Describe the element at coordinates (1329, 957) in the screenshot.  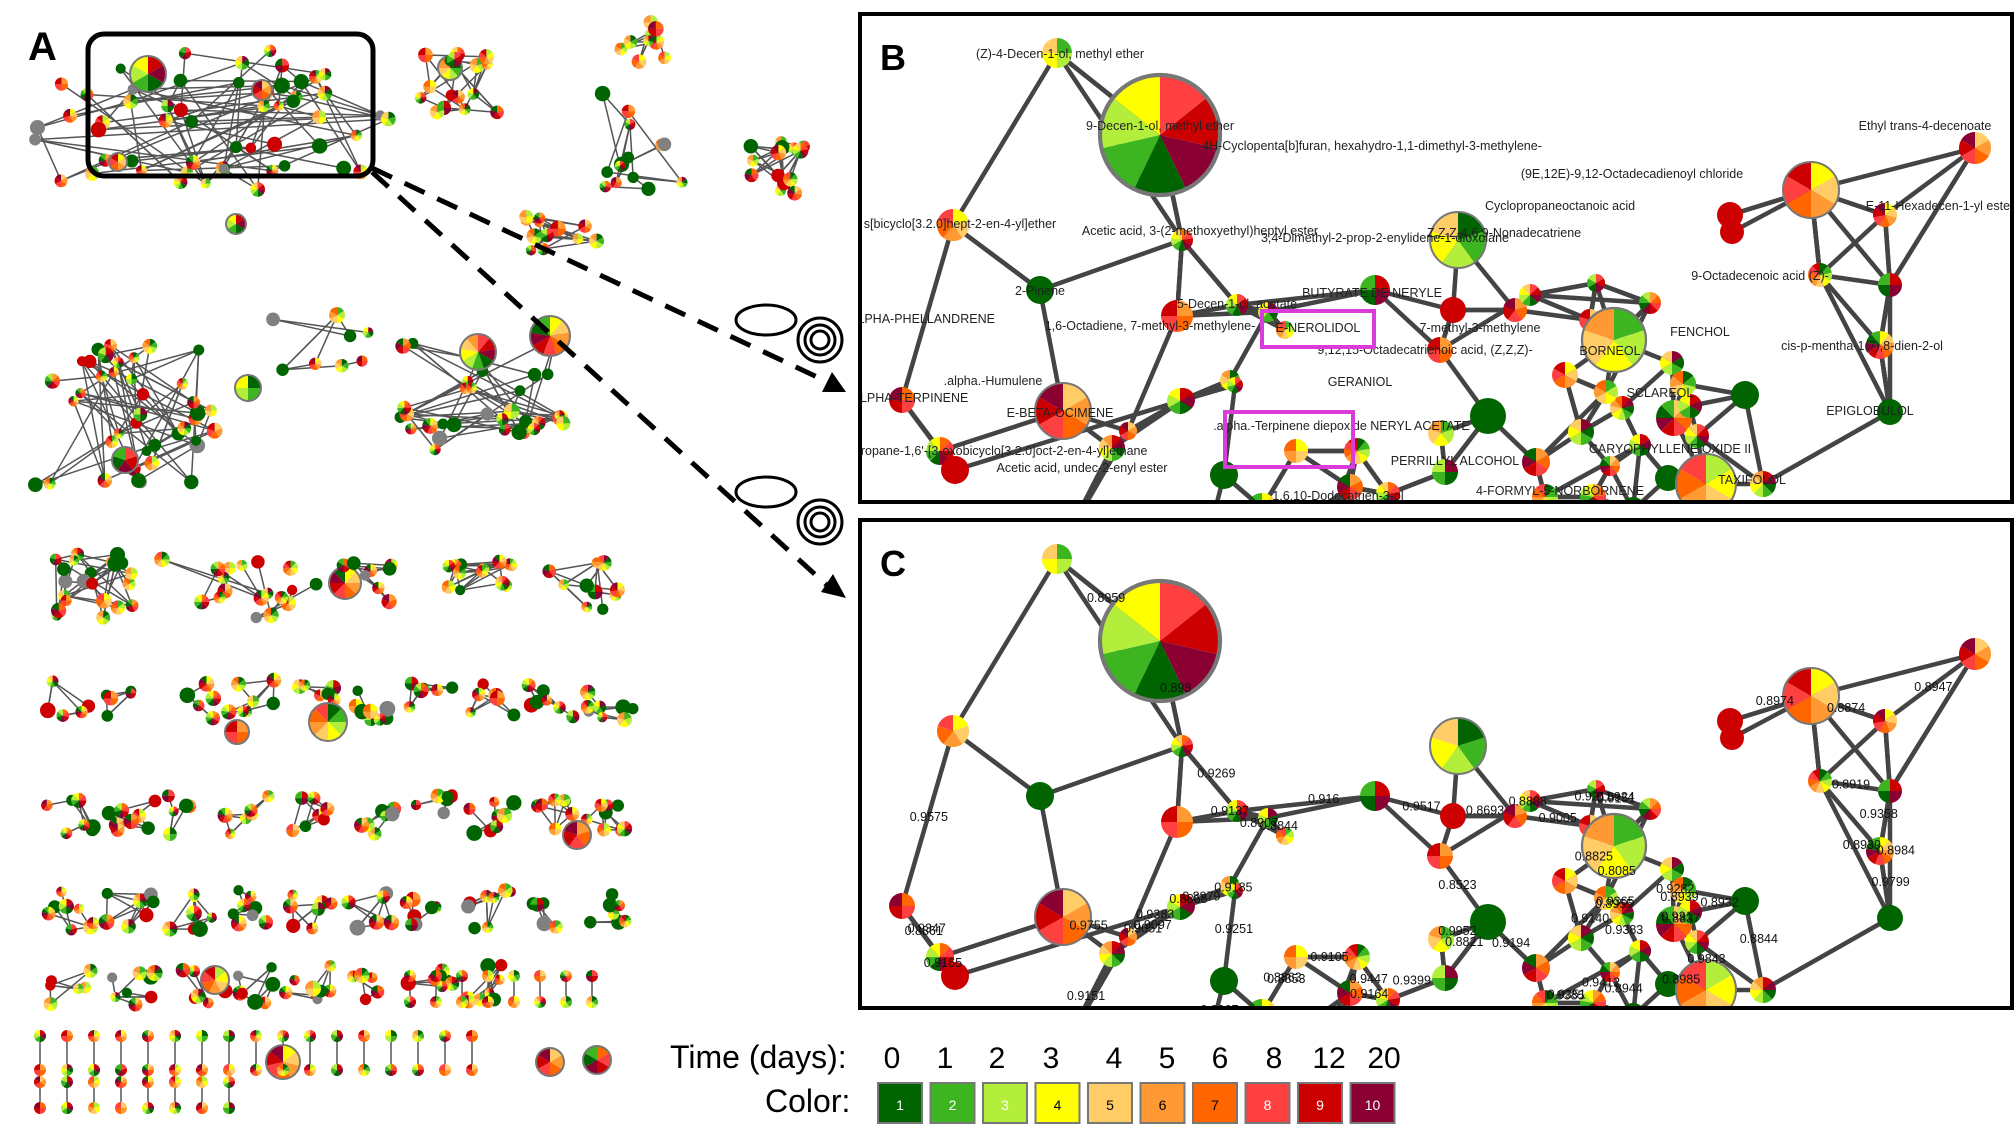
I see `edge-weight-label: 0.9105` at that location.